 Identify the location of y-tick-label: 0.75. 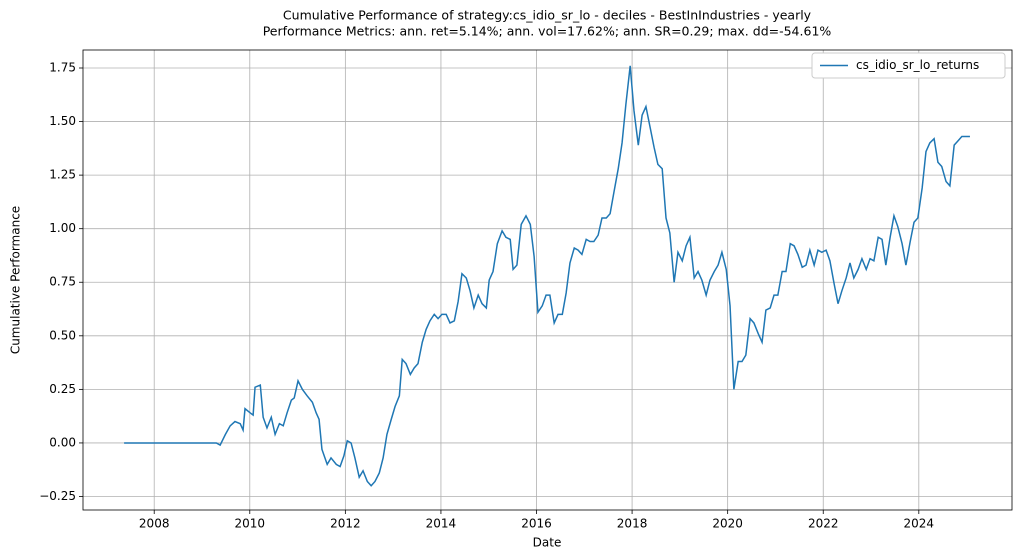
(62, 282).